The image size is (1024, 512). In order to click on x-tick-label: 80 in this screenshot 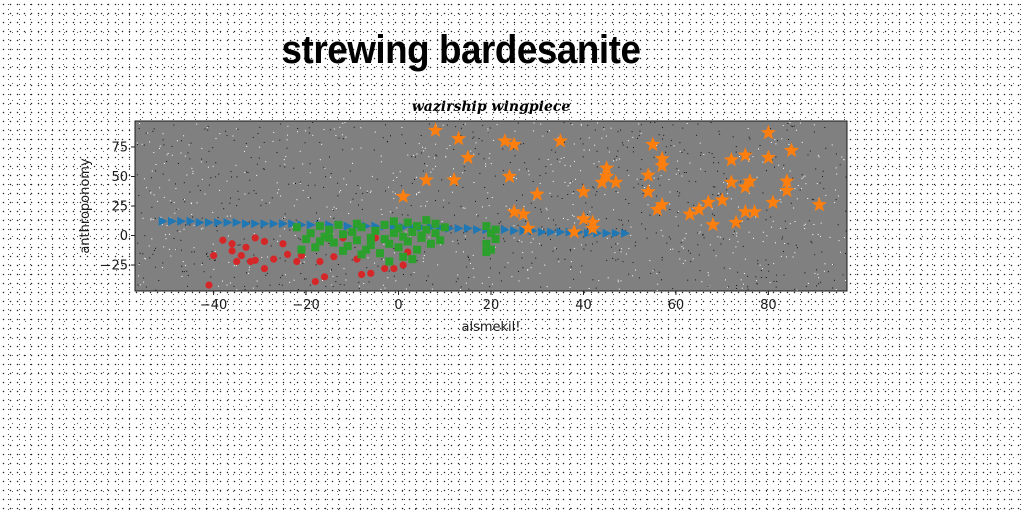, I will do `click(768, 305)`.